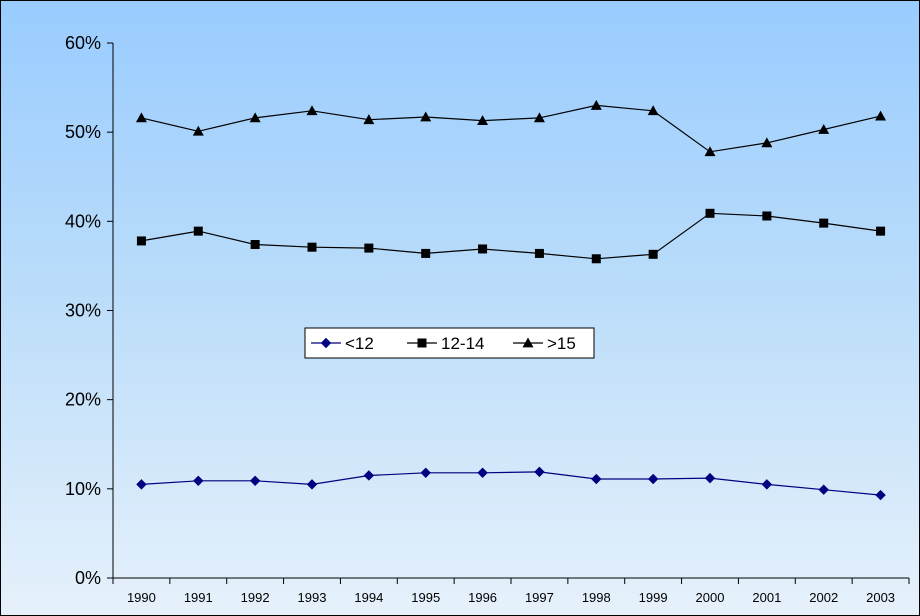 Image resolution: width=920 pixels, height=616 pixels. Describe the element at coordinates (83, 43) in the screenshot. I see `y-tick-label: 60%` at that location.